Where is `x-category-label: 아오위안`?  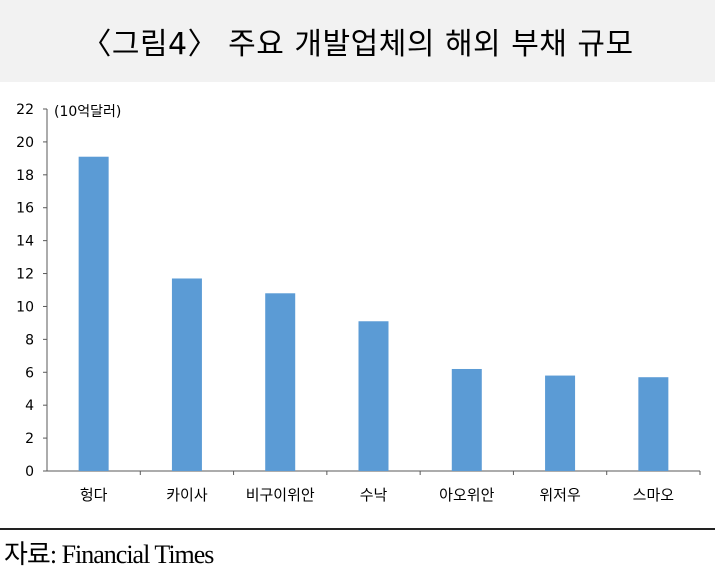 x-category-label: 아오위안 is located at coordinates (466, 495).